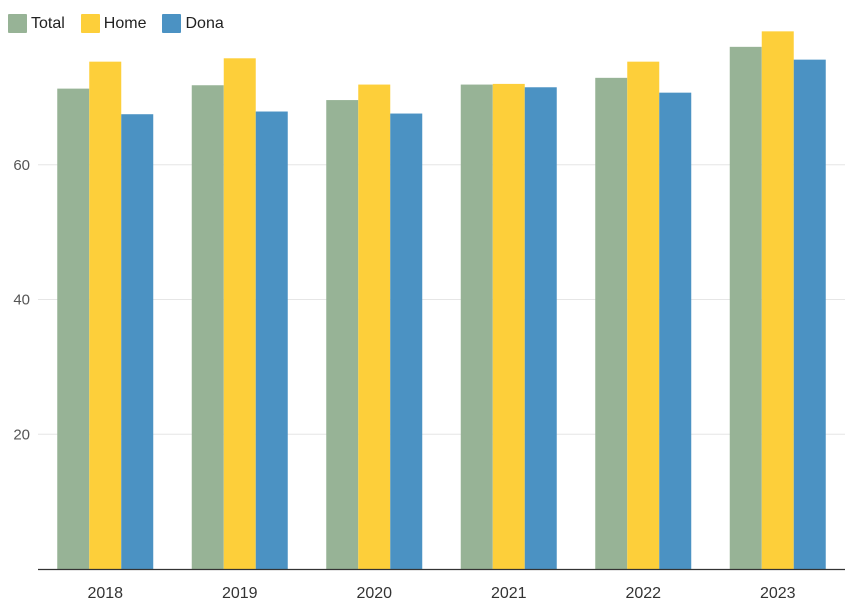  Describe the element at coordinates (675, 330) in the screenshot. I see `bar-dona-2022` at that location.